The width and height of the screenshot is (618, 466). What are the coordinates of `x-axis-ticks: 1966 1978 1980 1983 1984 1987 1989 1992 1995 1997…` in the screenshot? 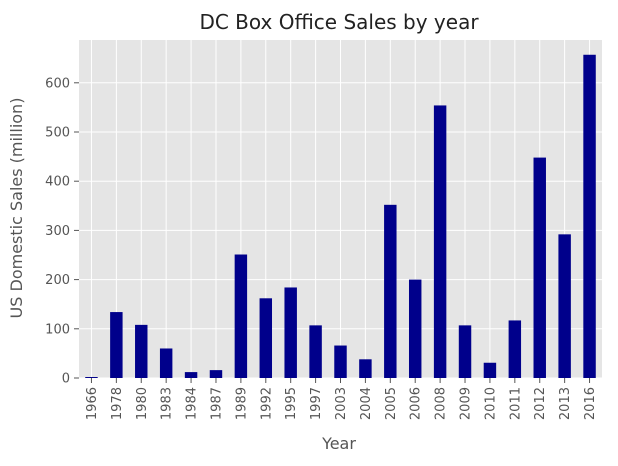 It's located at (341, 399).